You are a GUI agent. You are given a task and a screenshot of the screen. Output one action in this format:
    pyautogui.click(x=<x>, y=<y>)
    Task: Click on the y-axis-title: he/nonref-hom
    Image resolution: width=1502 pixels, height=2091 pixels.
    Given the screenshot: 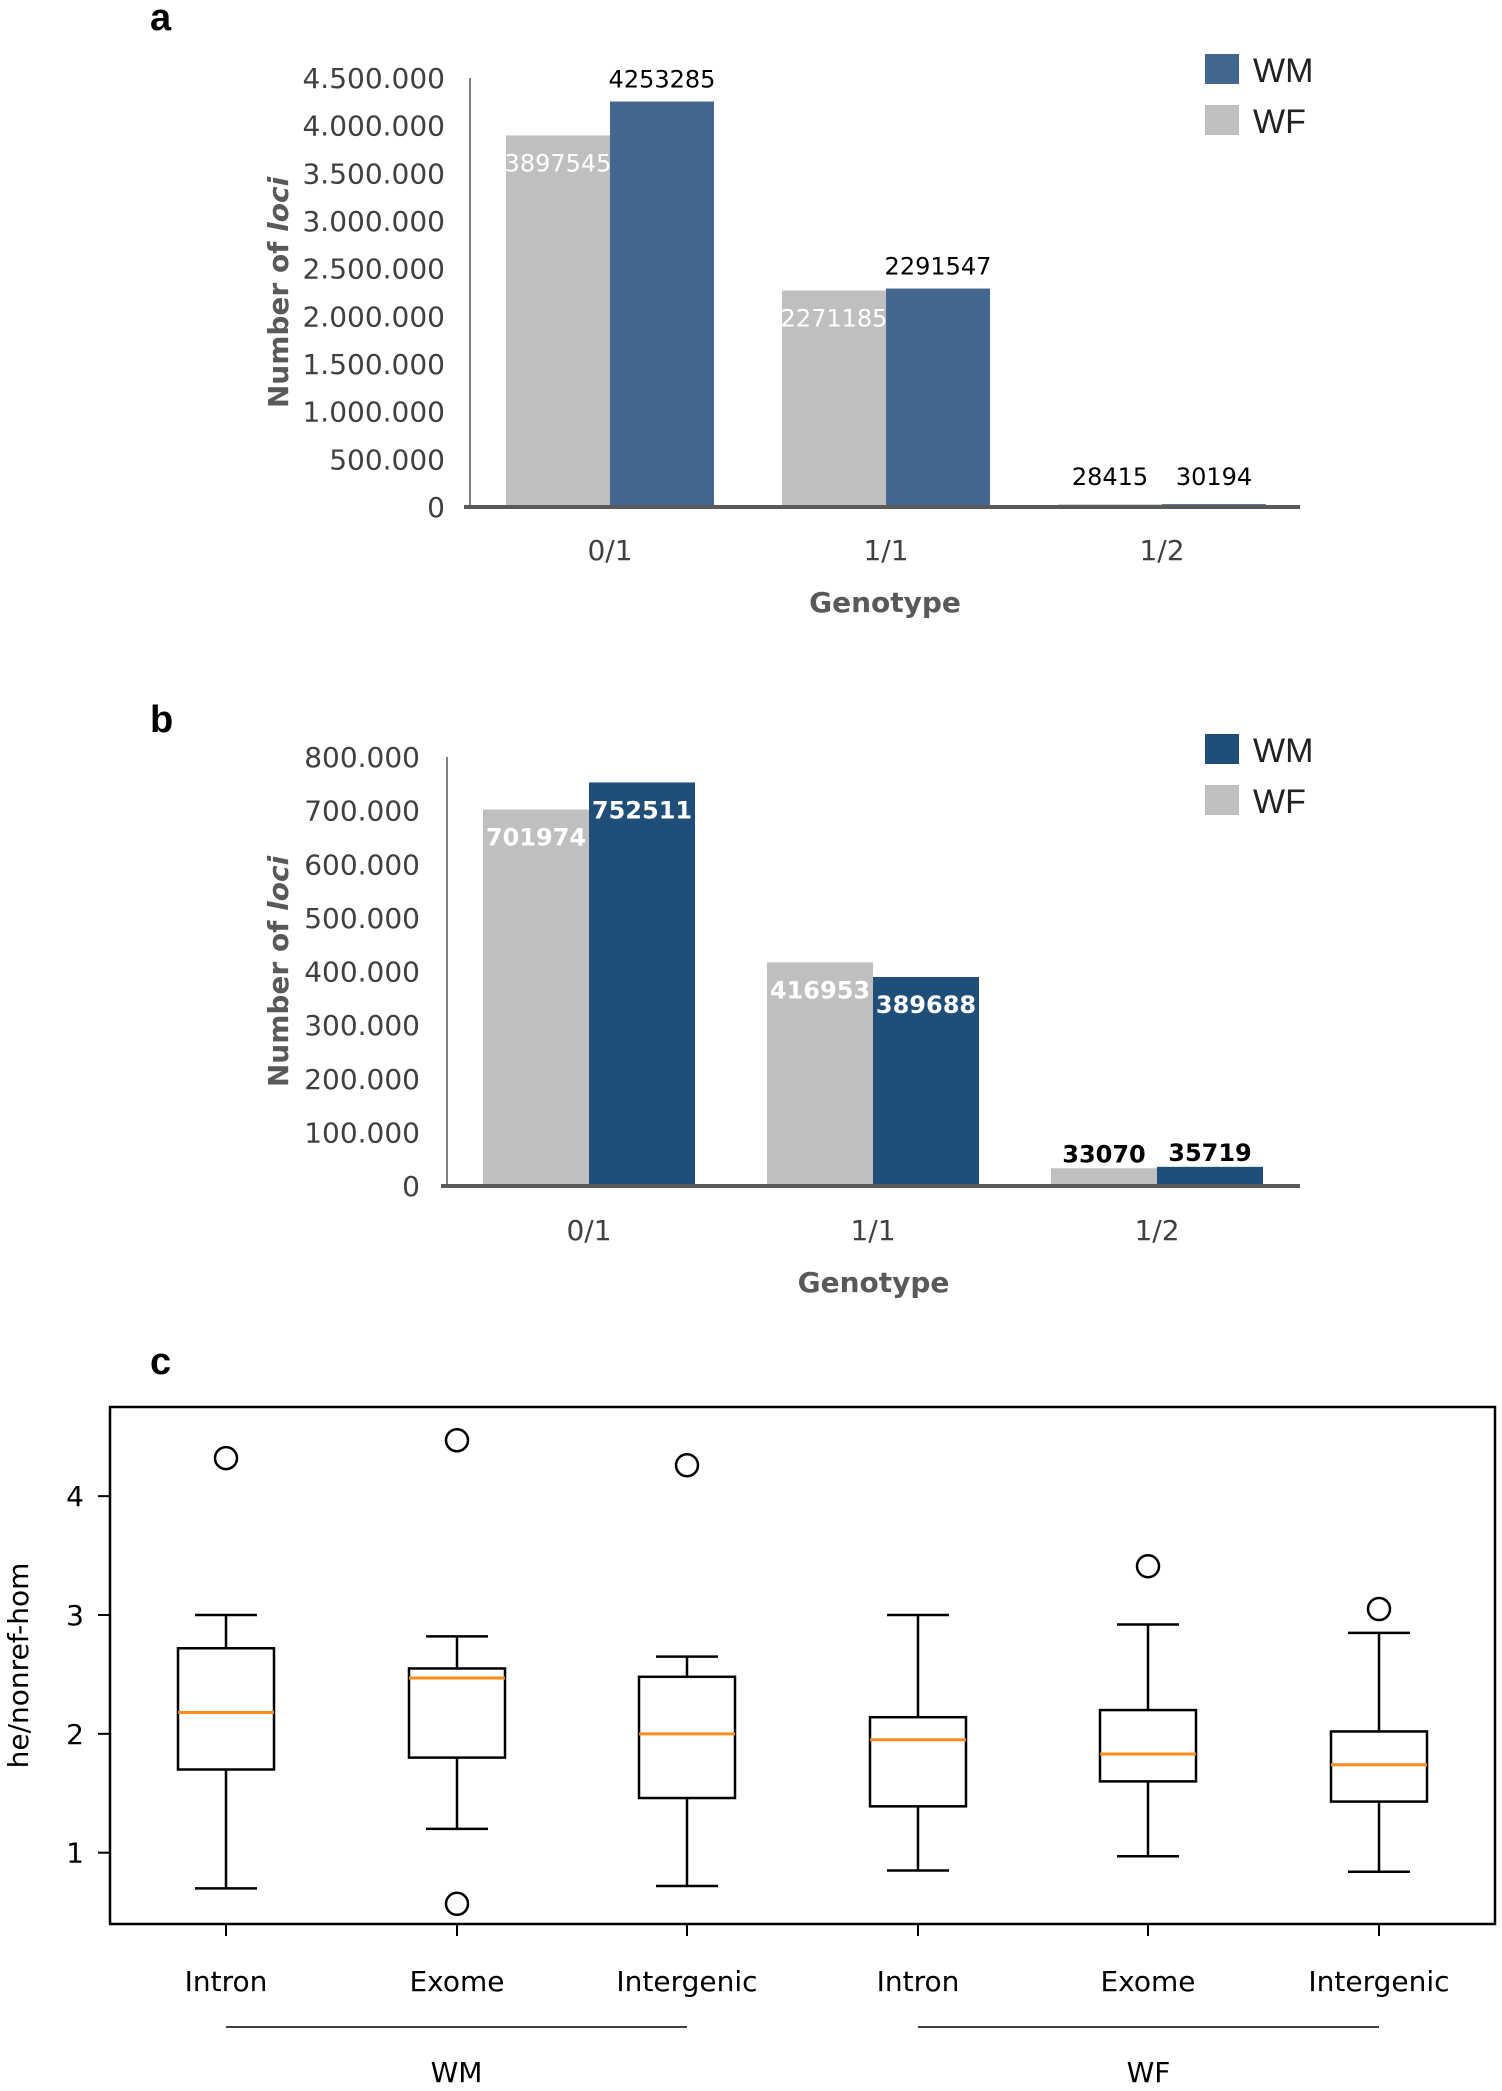 What is the action you would take?
    pyautogui.click(x=18, y=1666)
    